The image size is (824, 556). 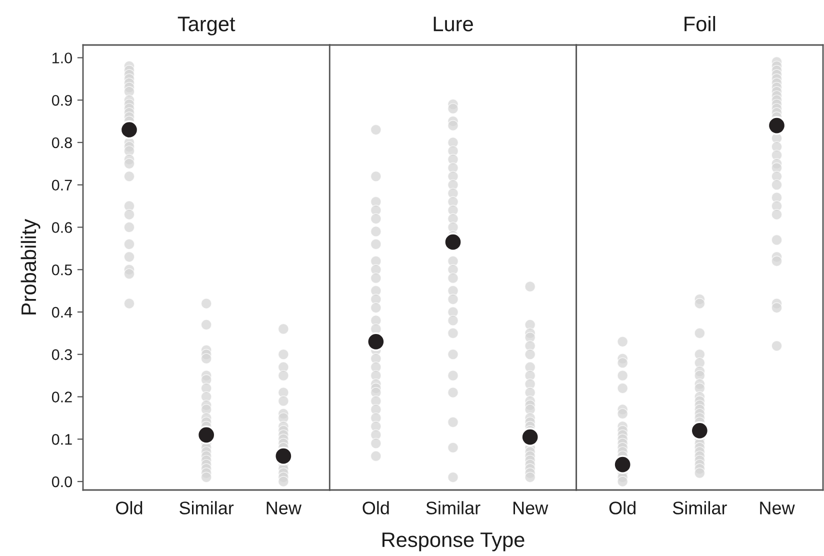 What do you see at coordinates (30, 266) in the screenshot?
I see `y-axis-title: Probability` at bounding box center [30, 266].